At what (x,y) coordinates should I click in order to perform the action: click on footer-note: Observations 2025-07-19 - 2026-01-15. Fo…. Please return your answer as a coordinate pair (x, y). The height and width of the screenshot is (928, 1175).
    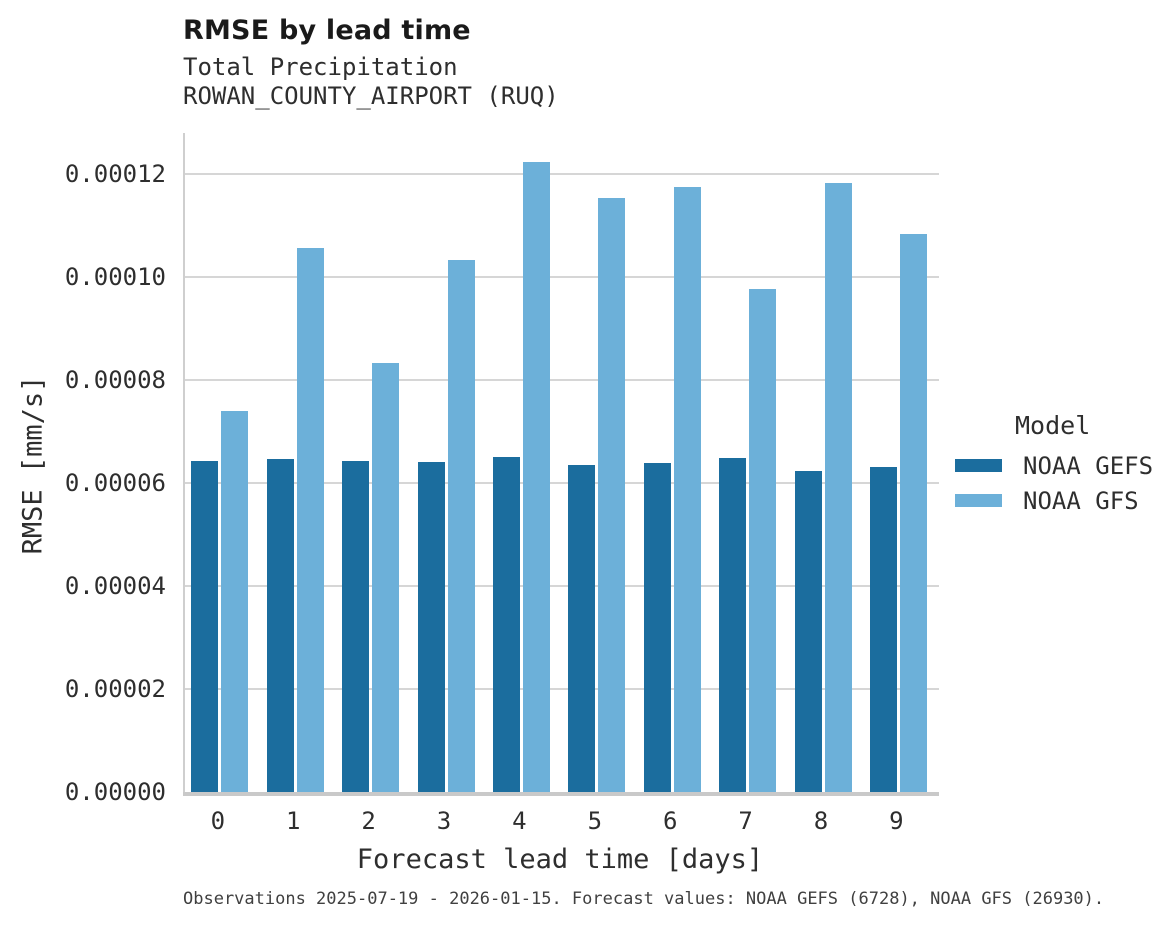
    Looking at the image, I should click on (644, 899).